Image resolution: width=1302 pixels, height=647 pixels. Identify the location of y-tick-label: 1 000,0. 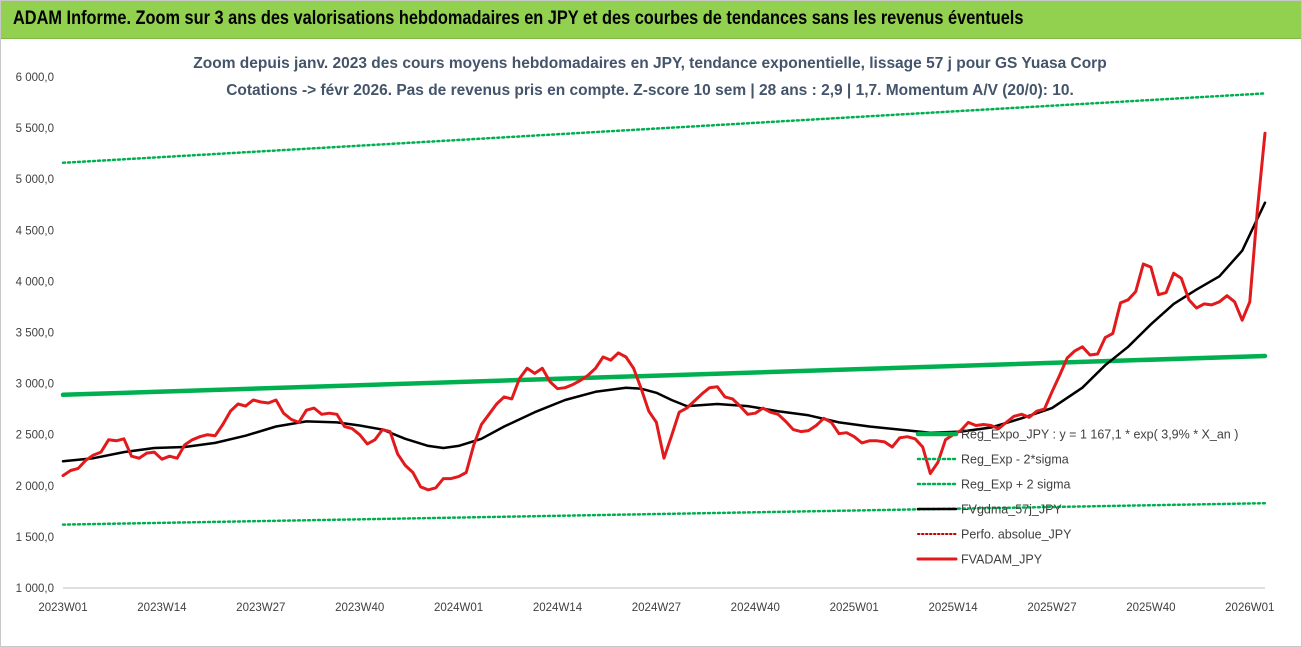
(35, 589).